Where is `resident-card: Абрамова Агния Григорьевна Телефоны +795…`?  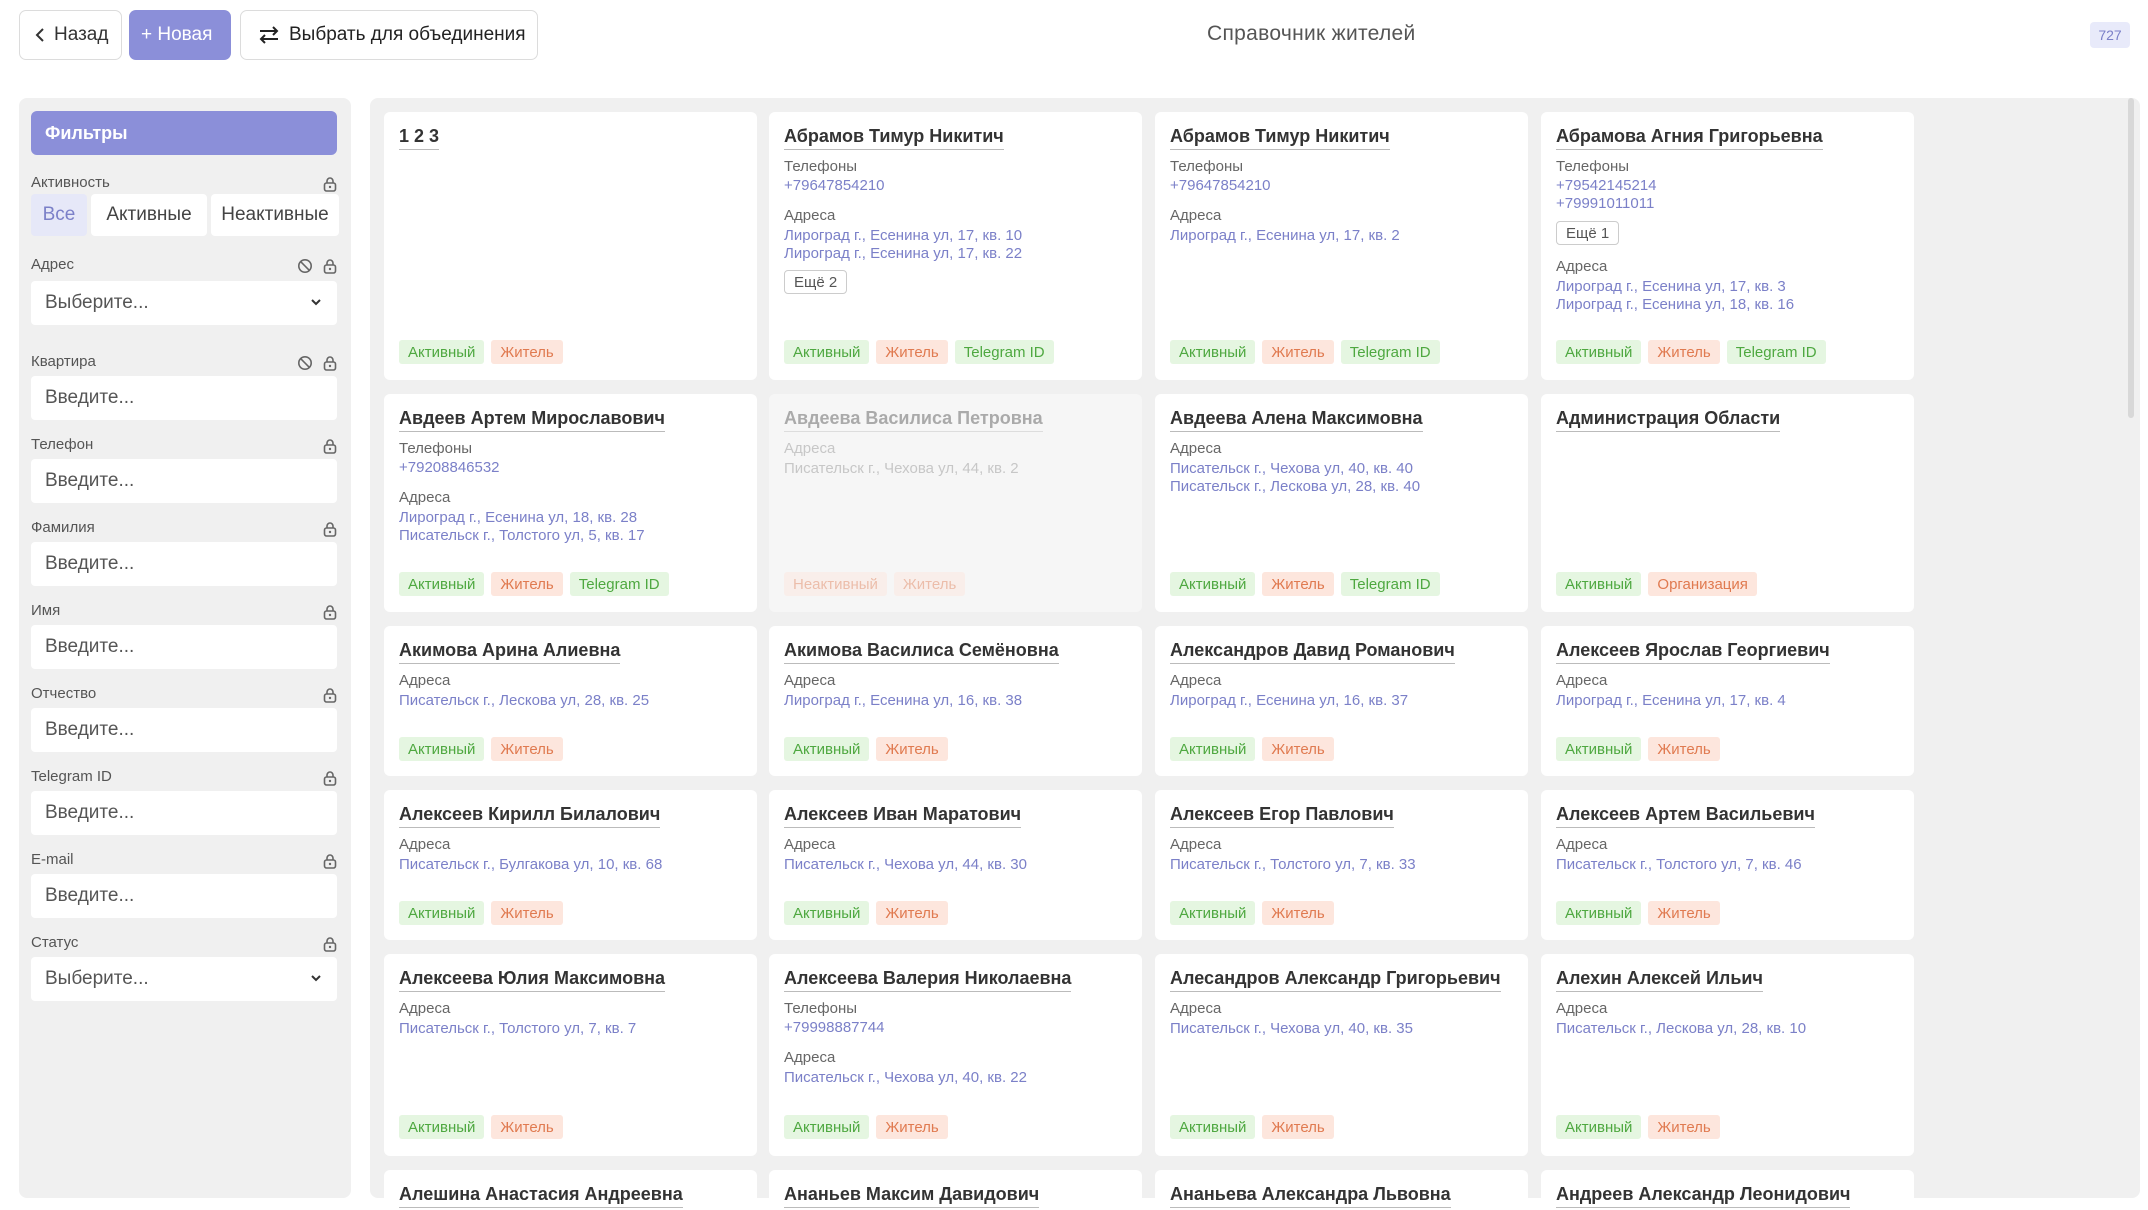 resident-card: Абрамова Агния Григорьевна Телефоны +795… is located at coordinates (1727, 246).